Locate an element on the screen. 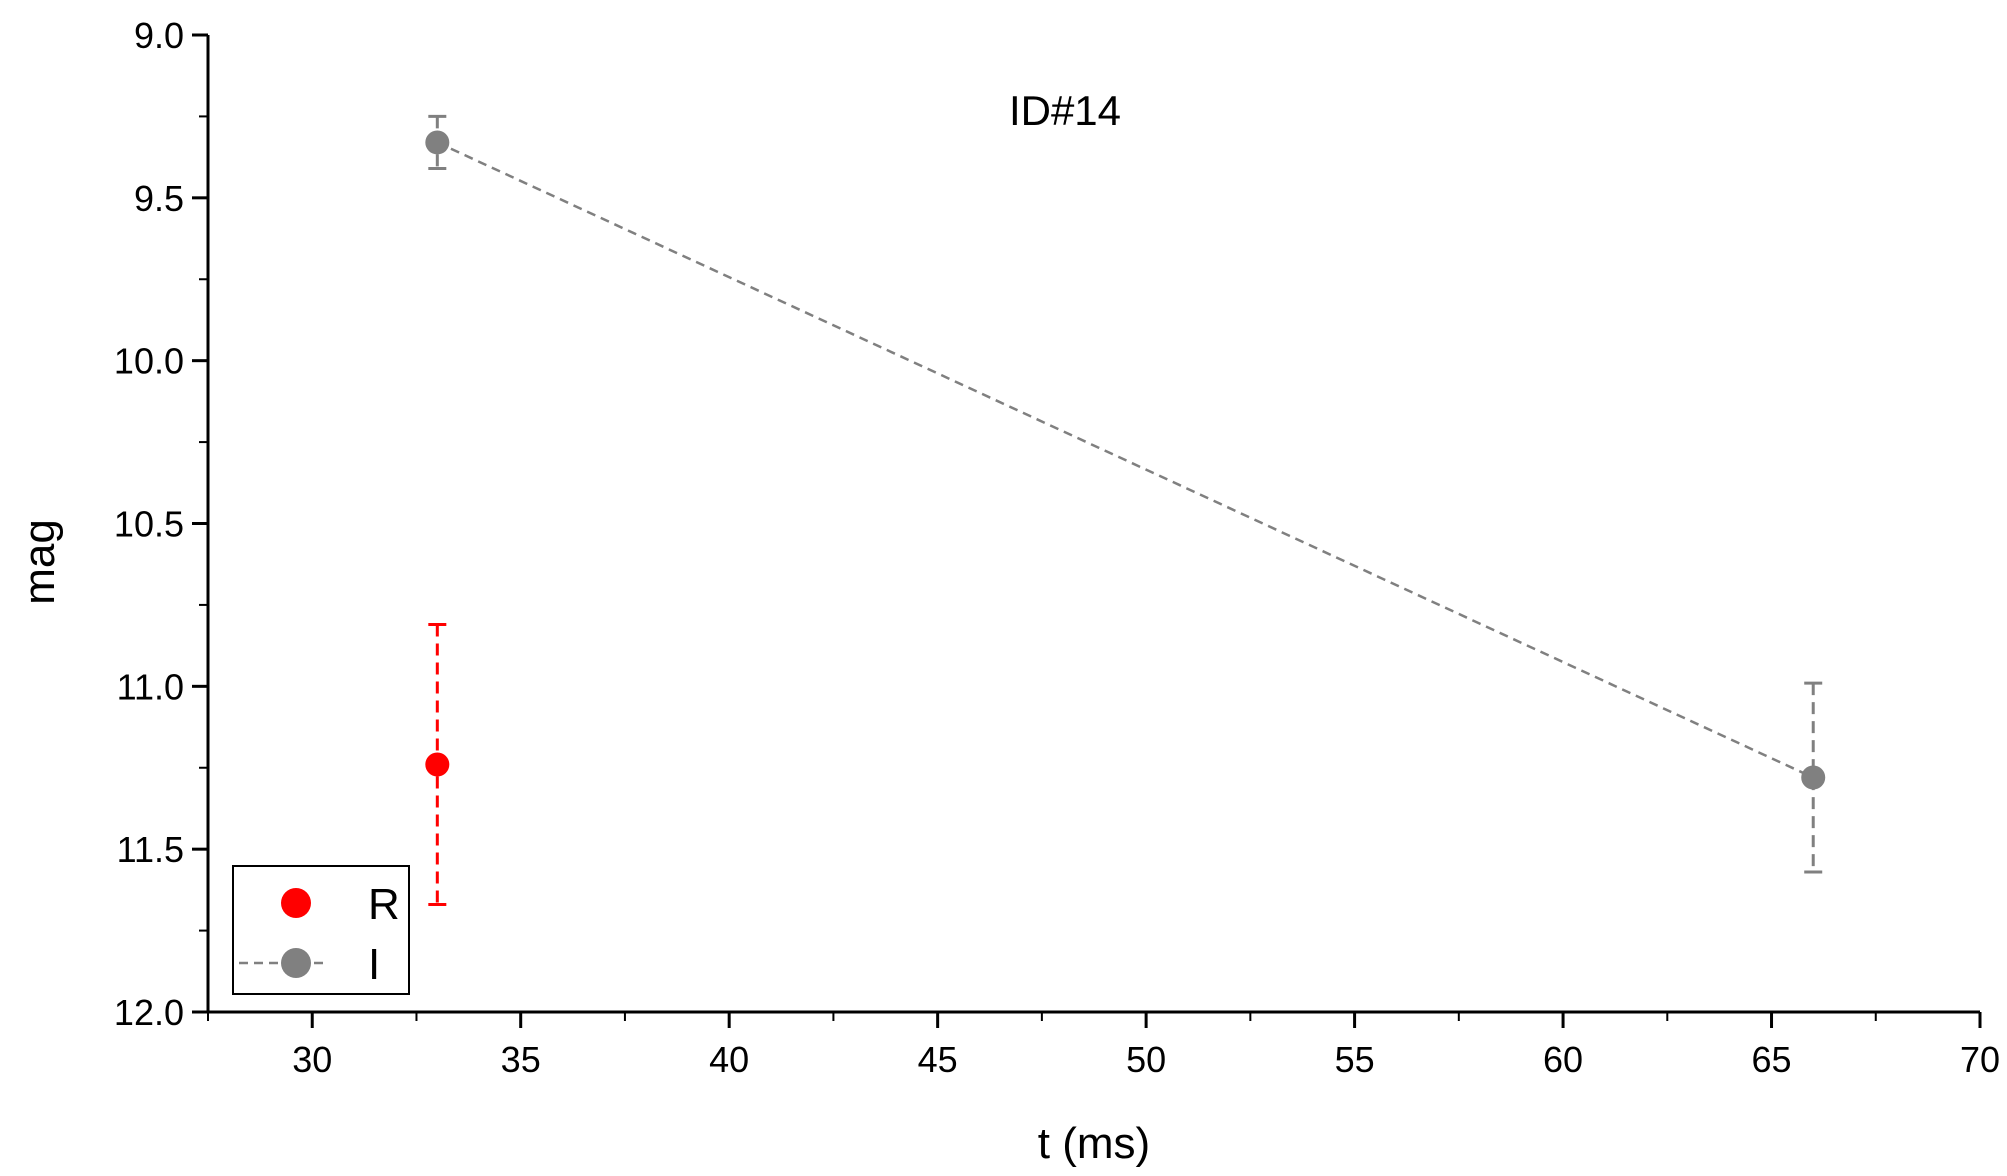  x-tick-label: 65 is located at coordinates (1772, 1059).